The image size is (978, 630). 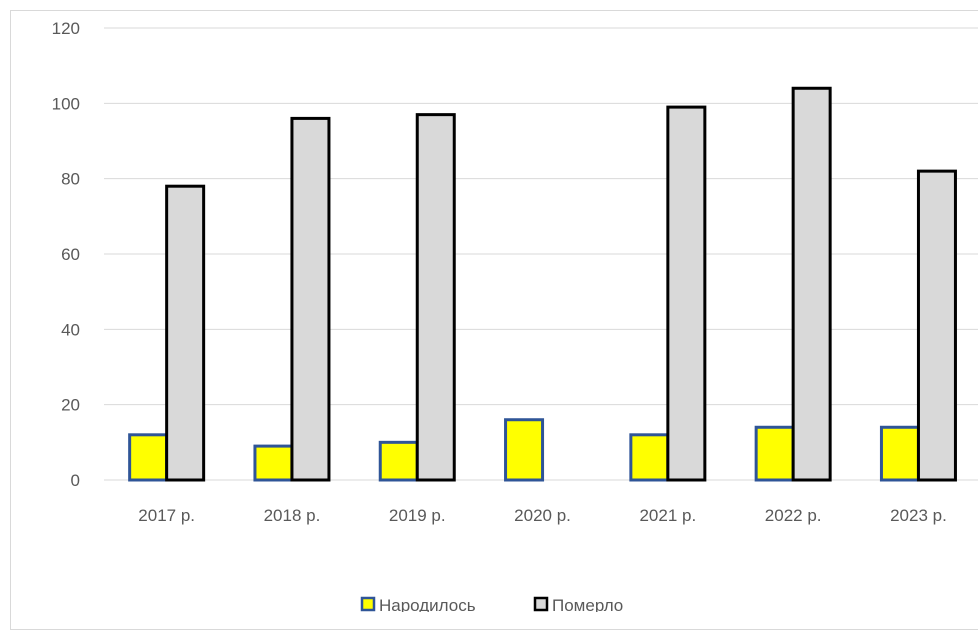 I want to click on y-tick-label: 40, so click(x=70, y=329).